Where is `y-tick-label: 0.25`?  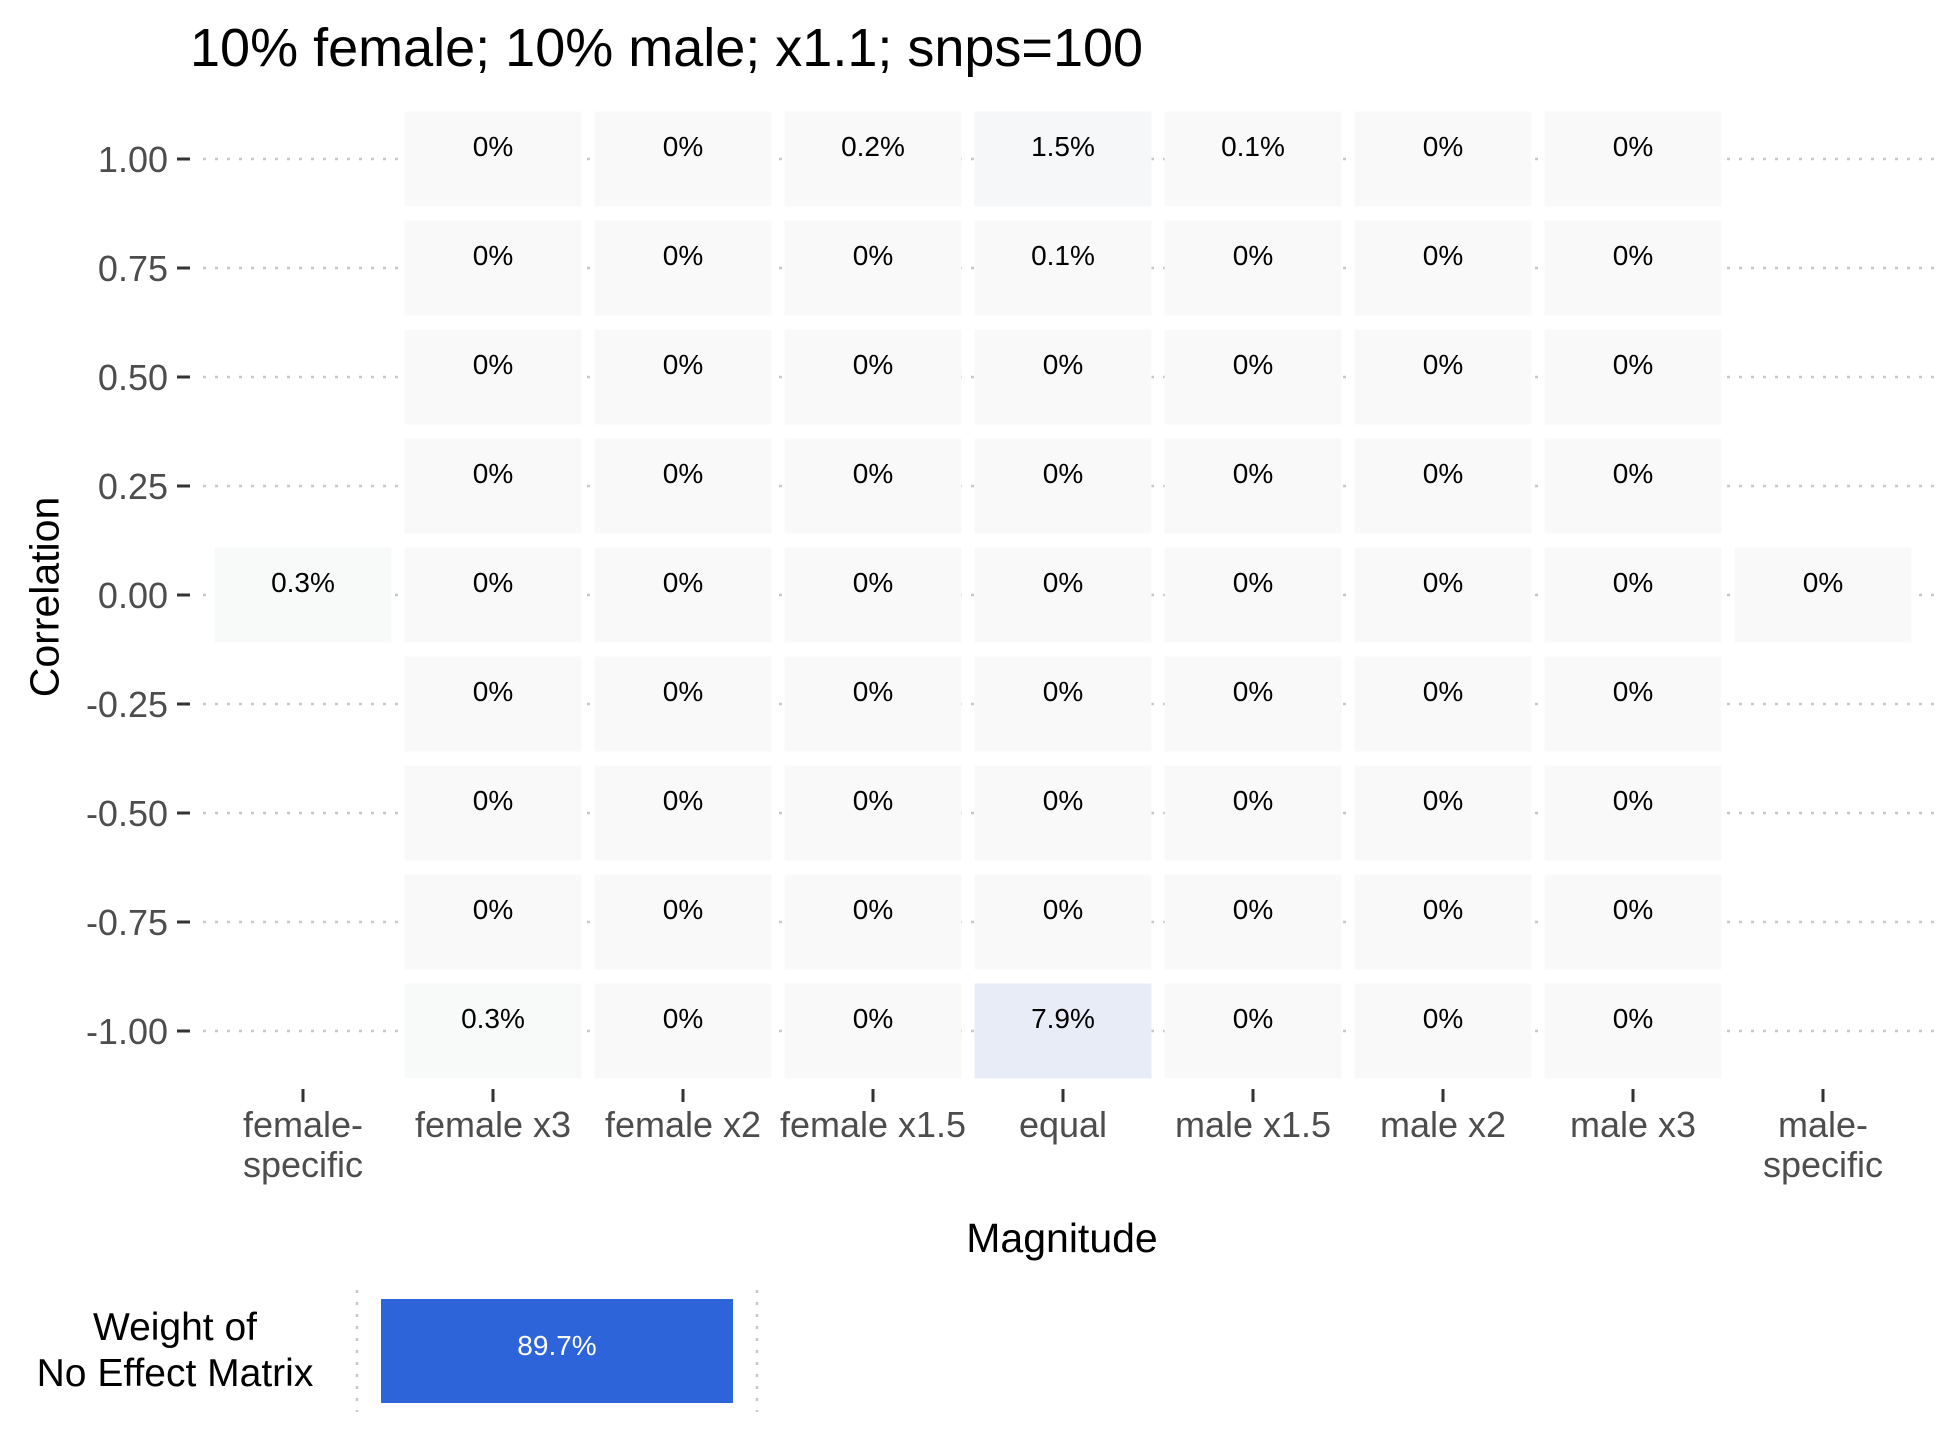 y-tick-label: 0.25 is located at coordinates (133, 486).